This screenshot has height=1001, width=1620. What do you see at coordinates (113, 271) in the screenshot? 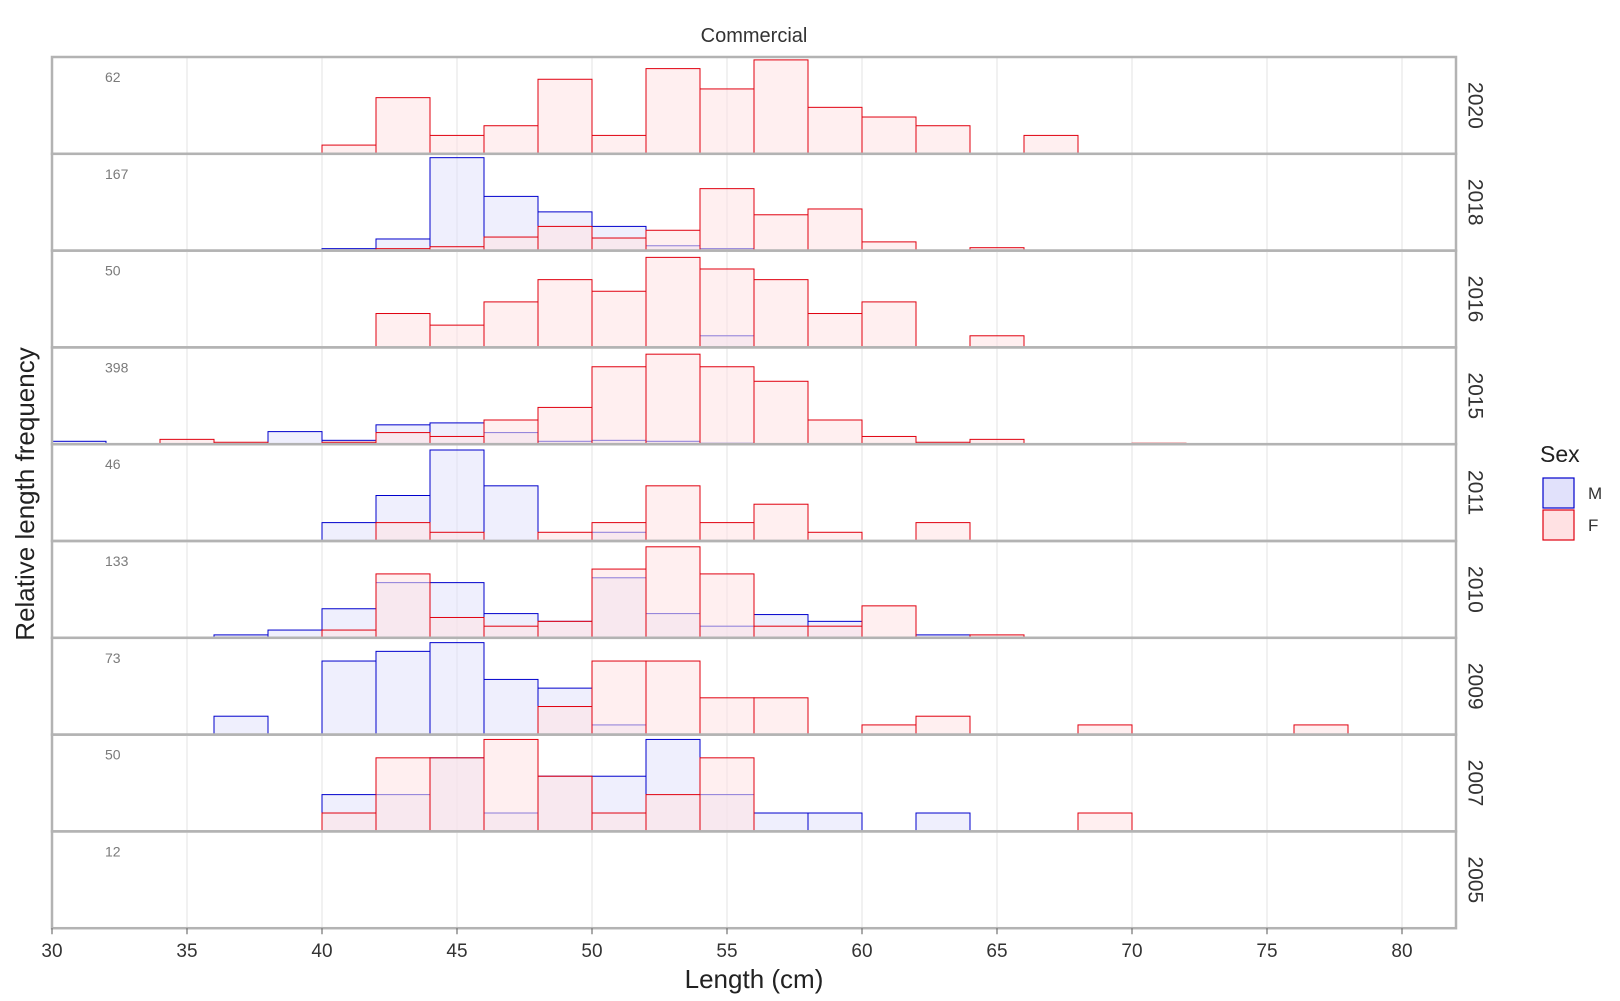
I see `sample-count-2016: 50` at bounding box center [113, 271].